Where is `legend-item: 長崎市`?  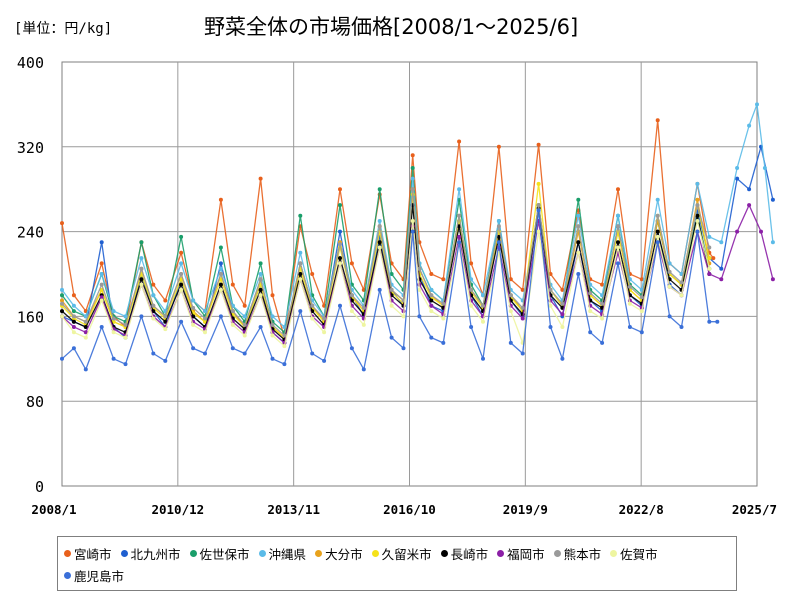
legend-item: 長崎市 is located at coordinates (464, 553).